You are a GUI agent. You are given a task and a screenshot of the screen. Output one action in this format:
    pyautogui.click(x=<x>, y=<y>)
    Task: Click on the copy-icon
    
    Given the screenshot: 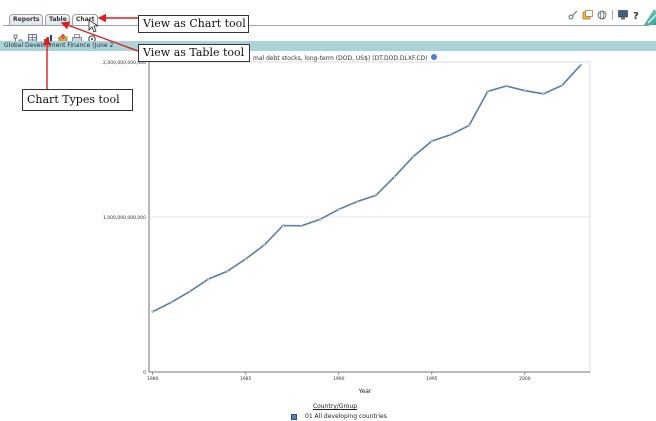 What is the action you would take?
    pyautogui.click(x=588, y=15)
    